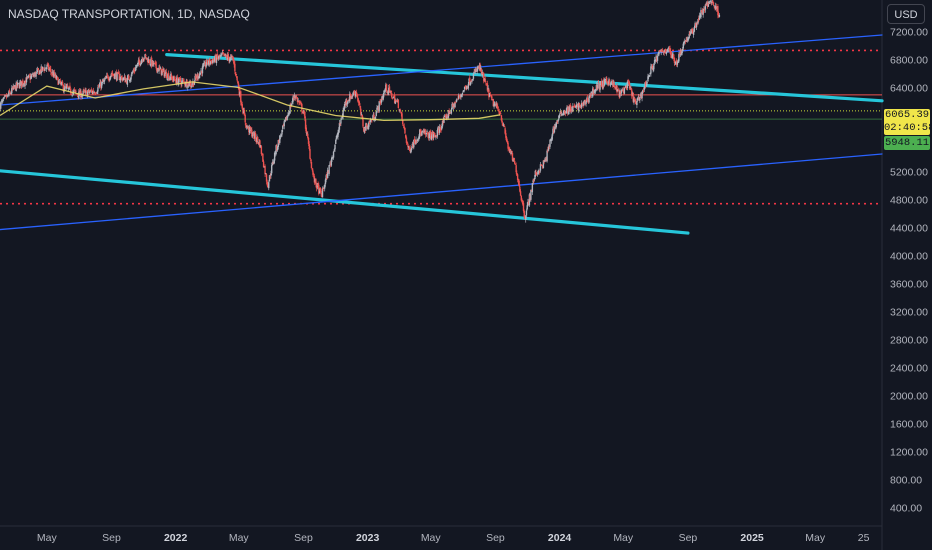 The height and width of the screenshot is (550, 932). What do you see at coordinates (906, 14) in the screenshot?
I see `currency-selector: USD` at bounding box center [906, 14].